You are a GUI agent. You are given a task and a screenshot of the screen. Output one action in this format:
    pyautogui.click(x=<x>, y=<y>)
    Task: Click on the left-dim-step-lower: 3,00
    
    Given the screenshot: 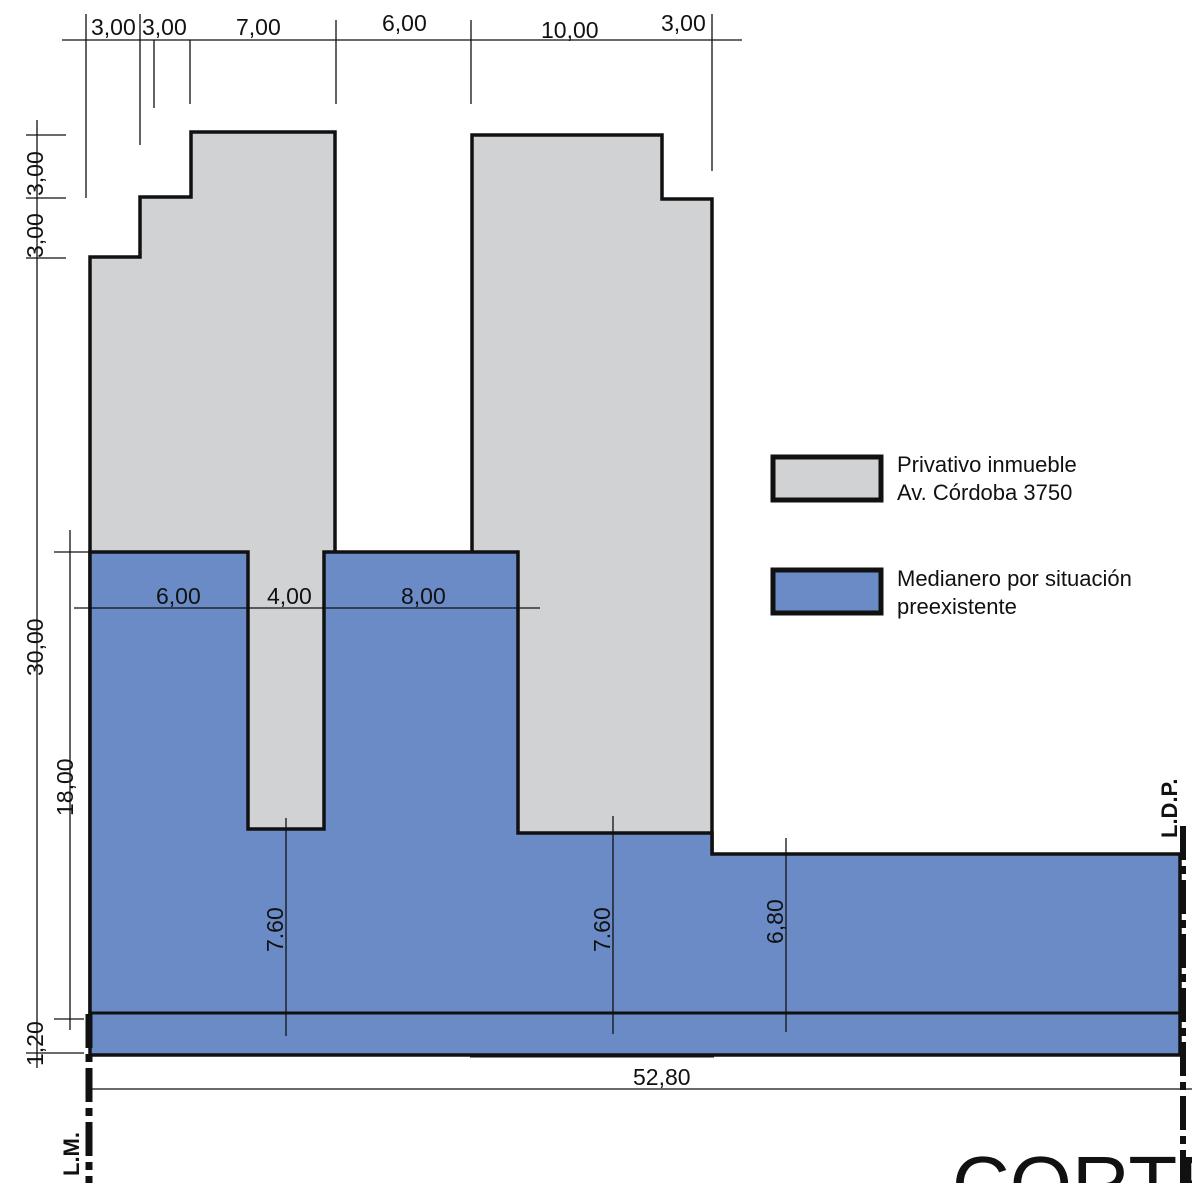 What is the action you would take?
    pyautogui.click(x=35, y=235)
    